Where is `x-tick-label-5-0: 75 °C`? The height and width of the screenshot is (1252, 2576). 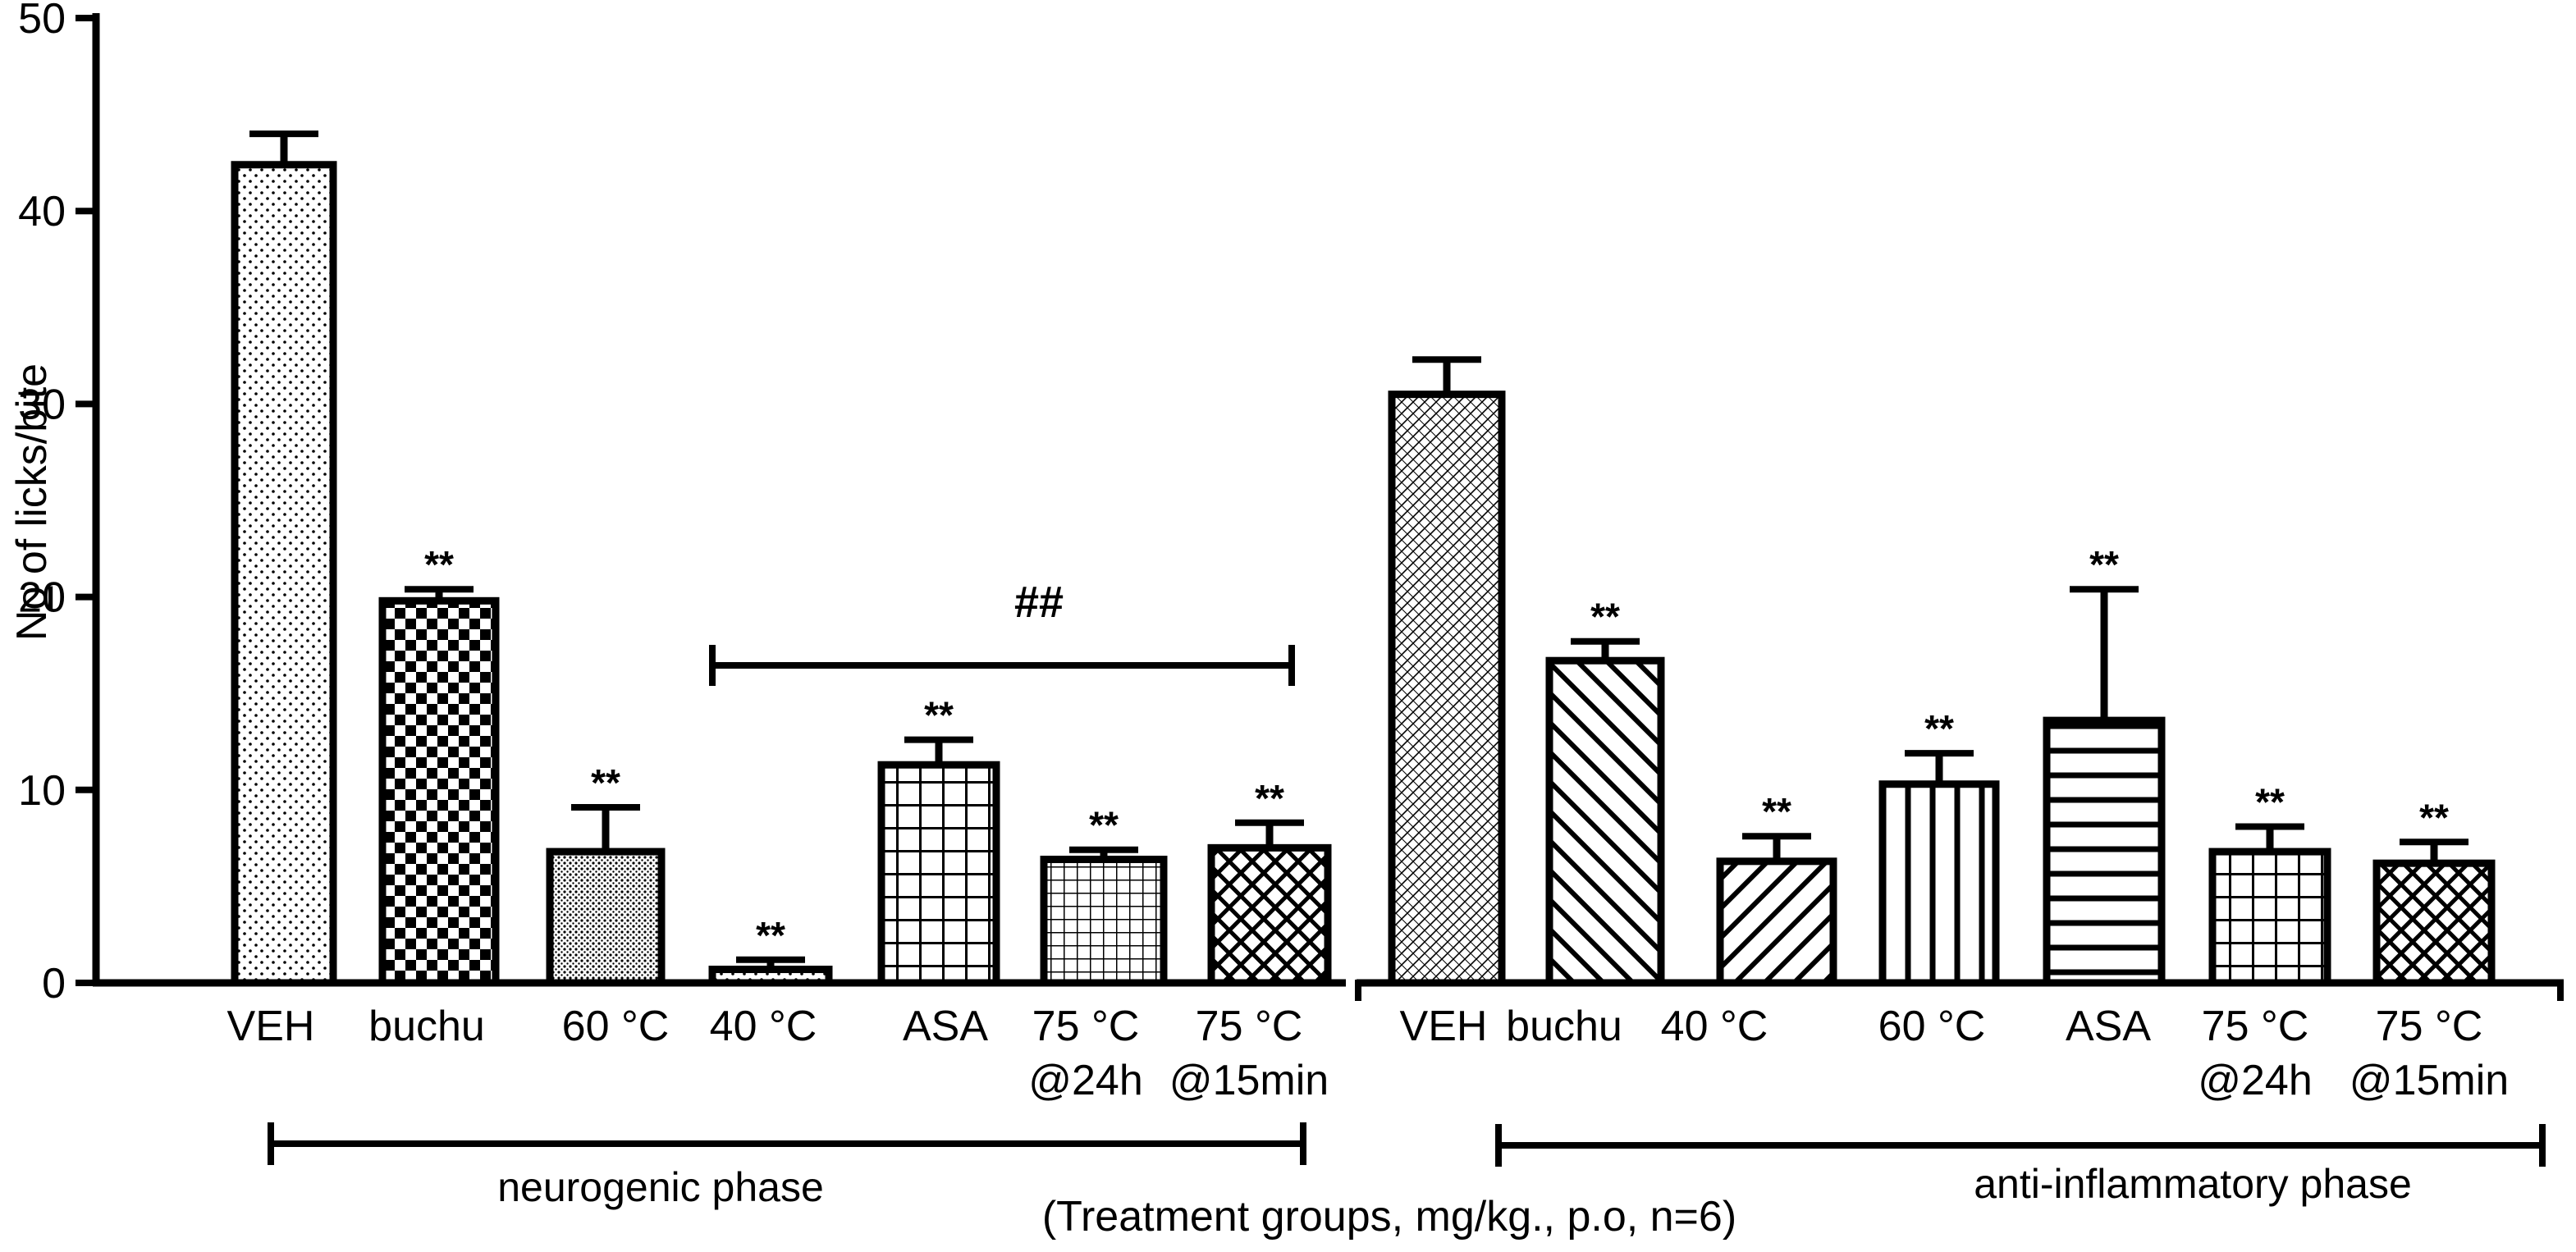
x-tick-label-5-0: 75 °C is located at coordinates (1086, 1026).